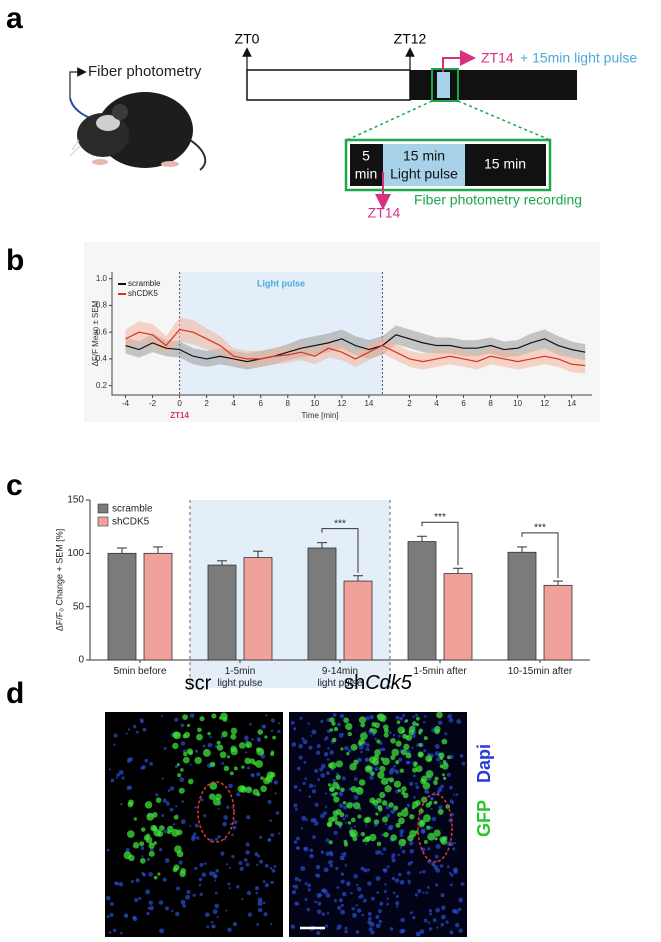 Image resolution: width=661 pixels, height=942 pixels. Describe the element at coordinates (436, 403) in the screenshot. I see `x-tick-label: 4` at that location.